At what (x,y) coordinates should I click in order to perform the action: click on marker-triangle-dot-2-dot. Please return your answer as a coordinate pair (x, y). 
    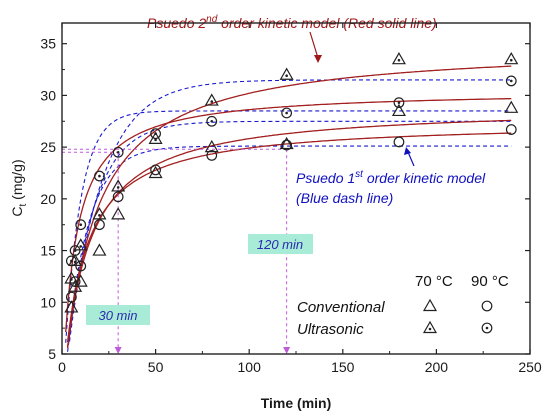
    Looking at the image, I should click on (81, 246).